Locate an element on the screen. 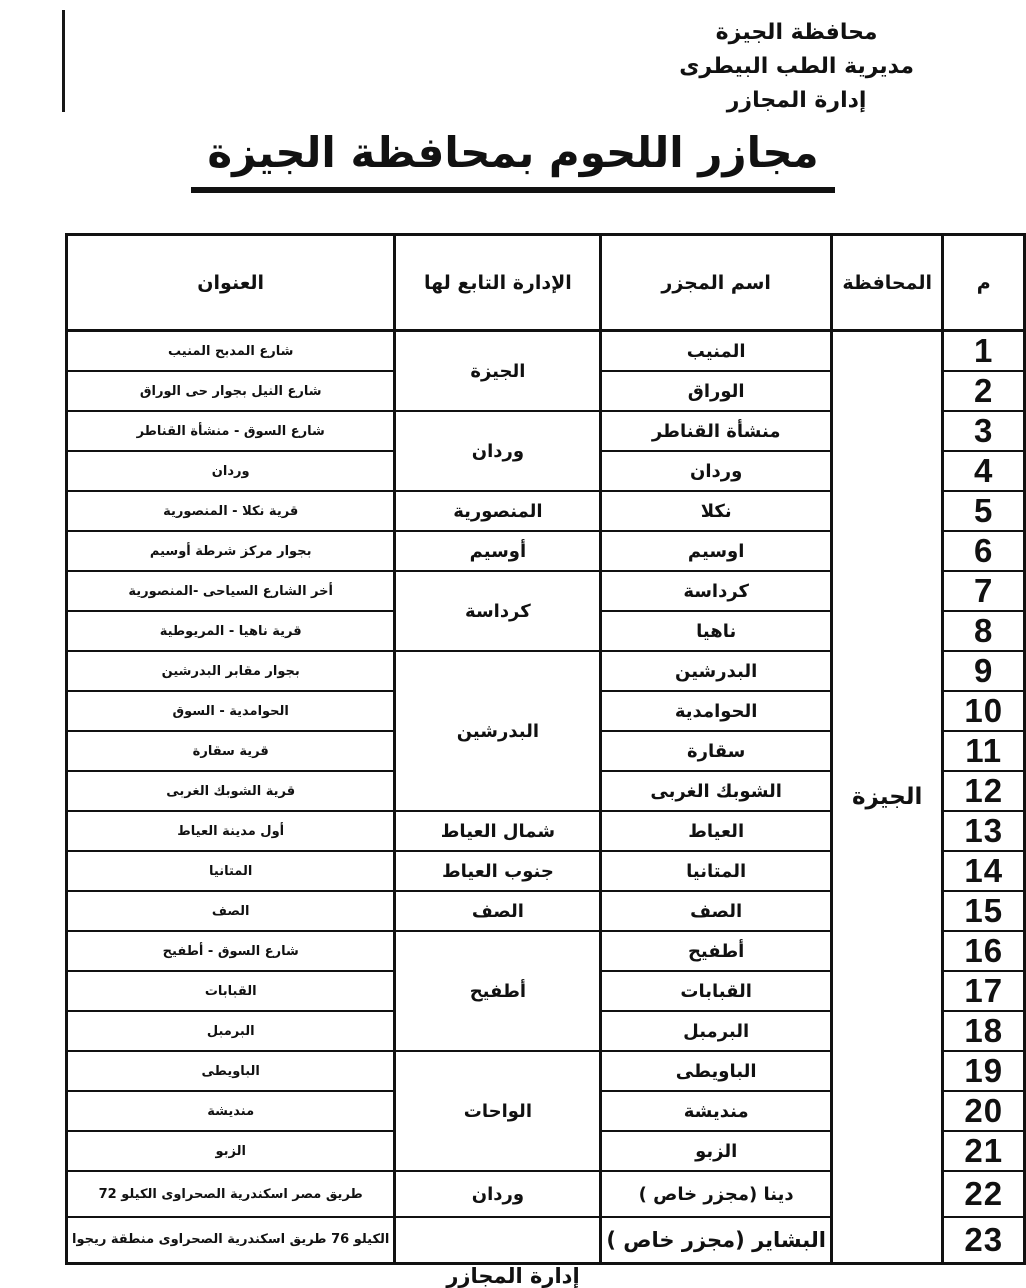  abattoir-name-cell: كرداسة is located at coordinates (716, 591).